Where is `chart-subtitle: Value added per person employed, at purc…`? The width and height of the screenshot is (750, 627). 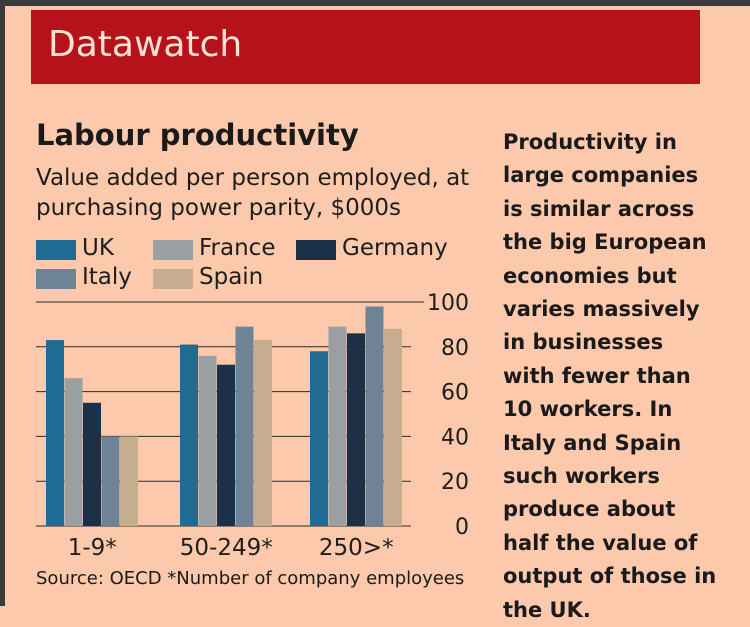 chart-subtitle: Value added per person employed, at purc… is located at coordinates (253, 193).